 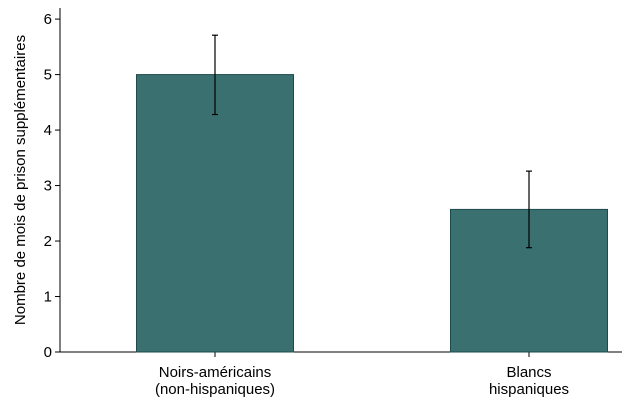 What do you see at coordinates (48, 186) in the screenshot?
I see `y-tick-label: 3` at bounding box center [48, 186].